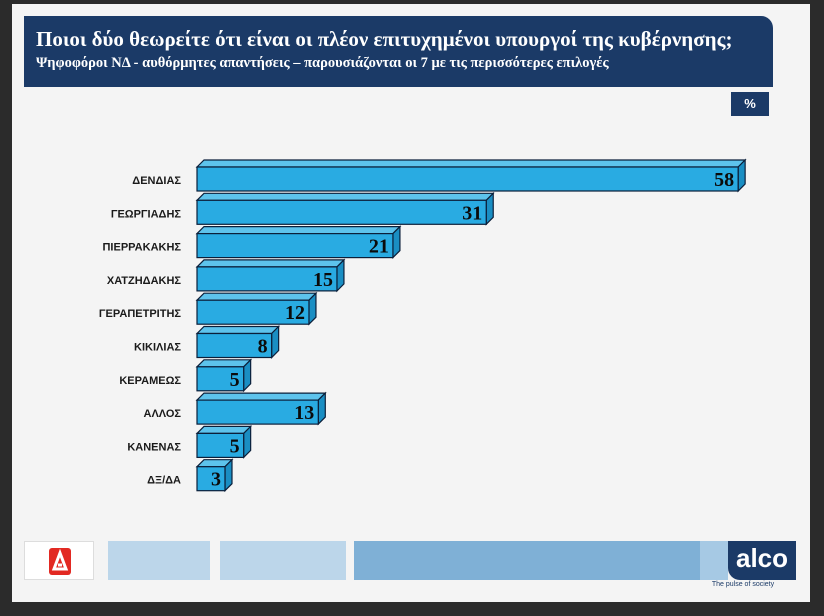 Image resolution: width=824 pixels, height=616 pixels. I want to click on bar-group: 8 ΚΙΚΙΛΙΑΣ, so click(207, 342).